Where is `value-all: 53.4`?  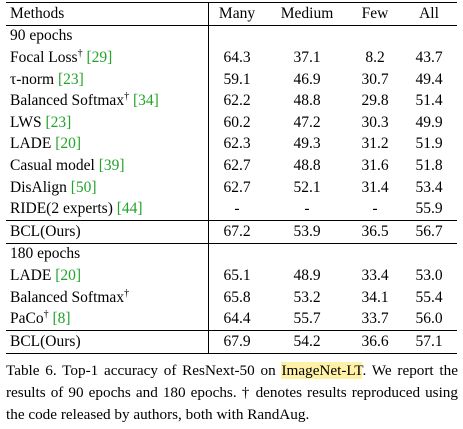 value-all: 53.4 is located at coordinates (429, 187).